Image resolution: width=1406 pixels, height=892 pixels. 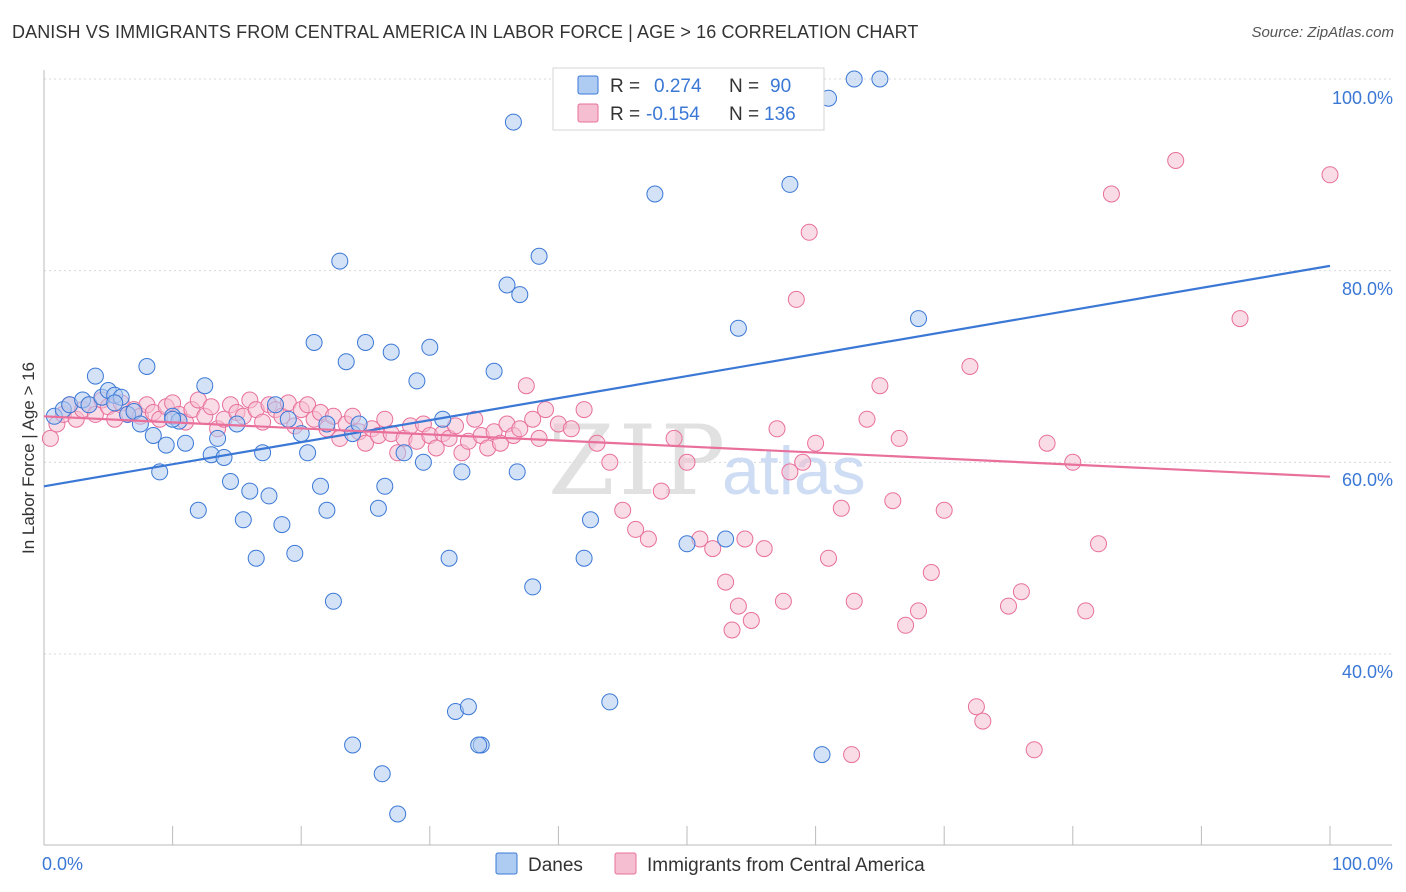 I want to click on danes-n-value: 90, so click(x=780, y=86).